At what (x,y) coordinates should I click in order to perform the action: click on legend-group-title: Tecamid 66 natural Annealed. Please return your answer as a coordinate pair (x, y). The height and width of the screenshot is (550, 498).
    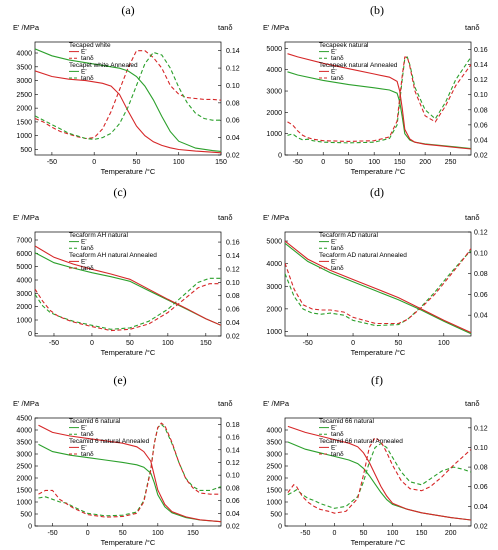
    Looking at the image, I should click on (361, 441).